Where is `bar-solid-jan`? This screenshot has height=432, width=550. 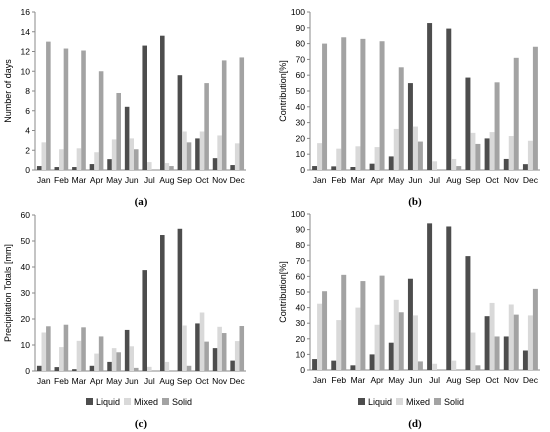
bar-solid-jan is located at coordinates (325, 330).